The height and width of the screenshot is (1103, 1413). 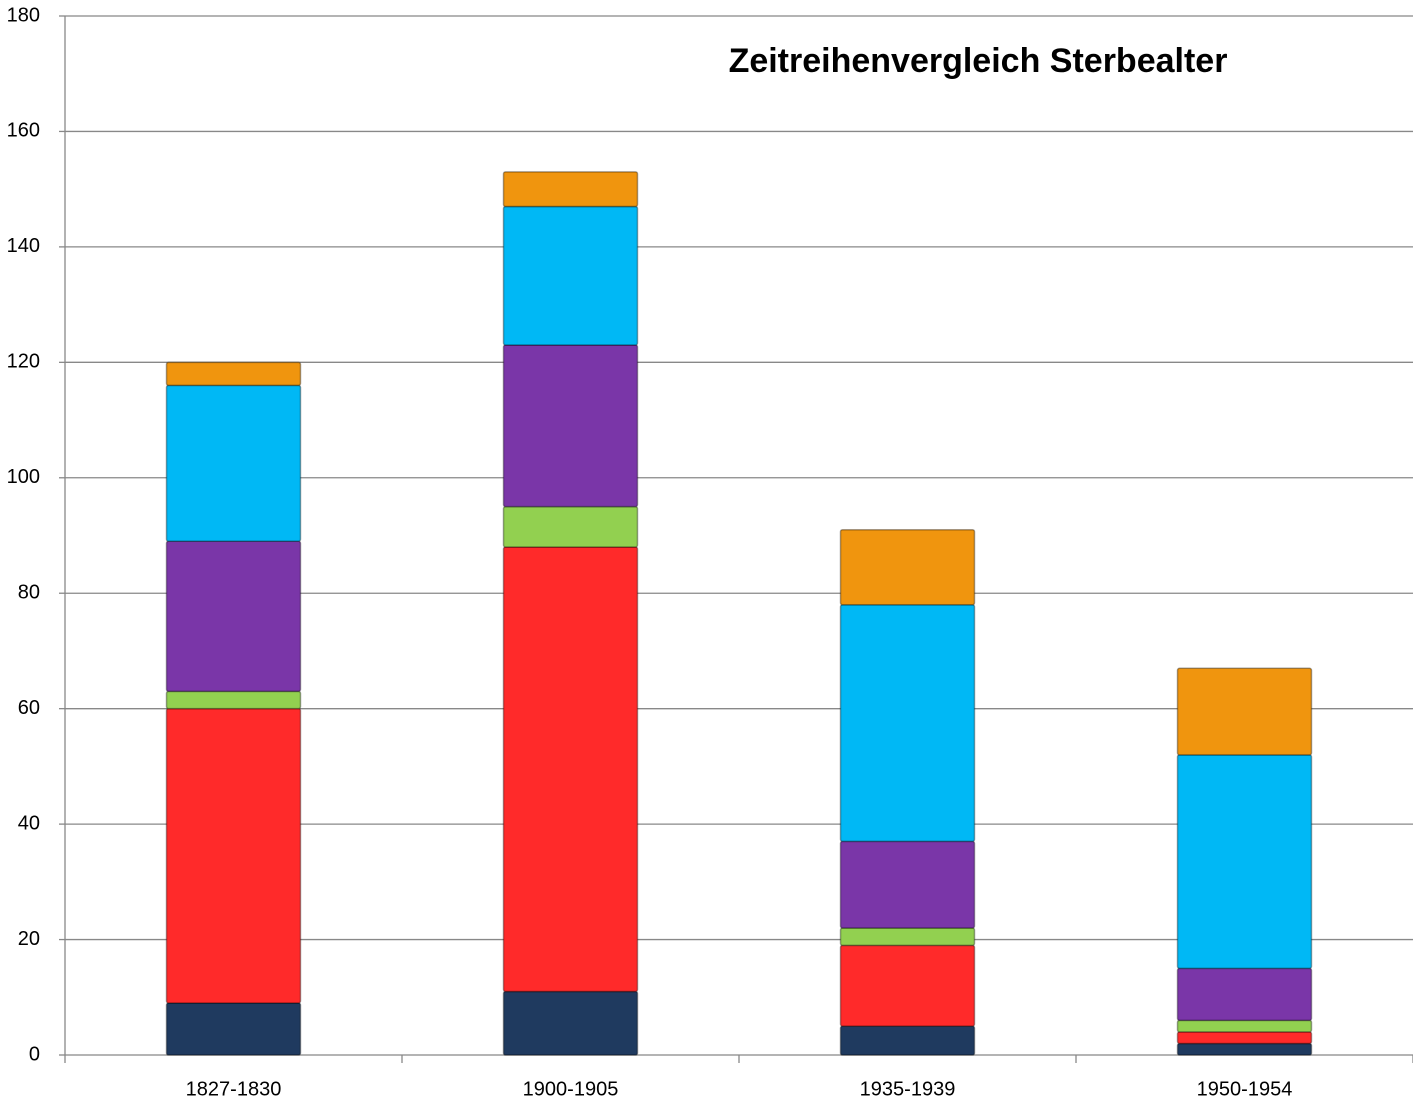 I want to click on y-tick-label: 120, so click(x=23, y=362).